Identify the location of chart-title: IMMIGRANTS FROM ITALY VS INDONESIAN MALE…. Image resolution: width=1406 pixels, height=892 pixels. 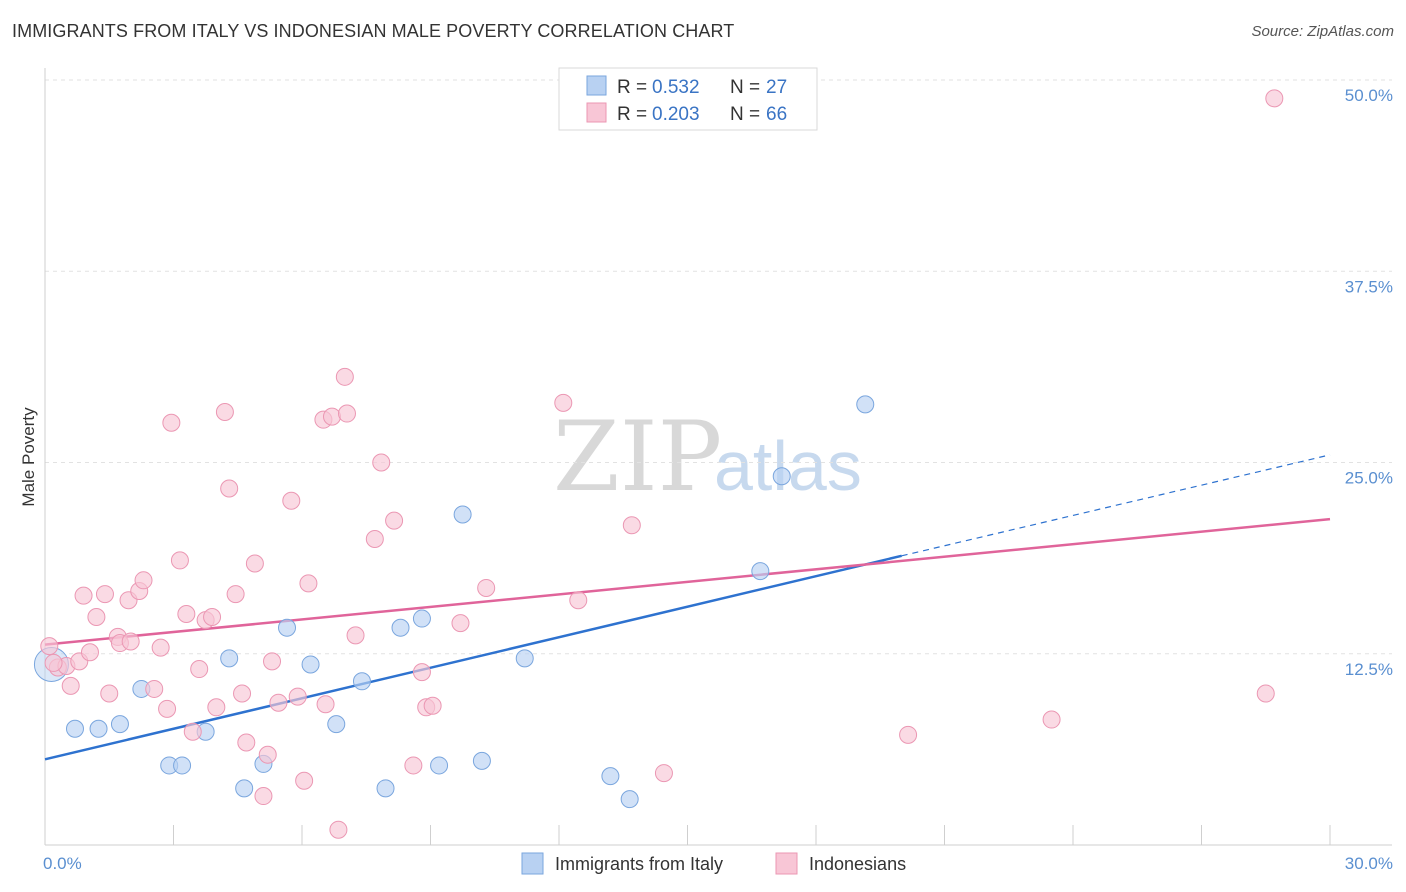
(373, 31).